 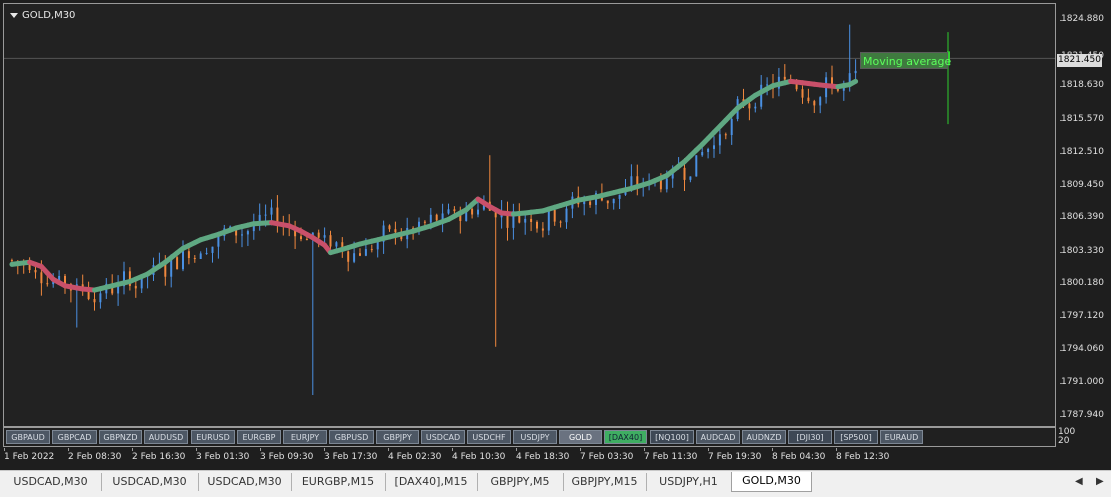 What do you see at coordinates (580, 437) in the screenshot?
I see `symbol-button: GOLD` at bounding box center [580, 437].